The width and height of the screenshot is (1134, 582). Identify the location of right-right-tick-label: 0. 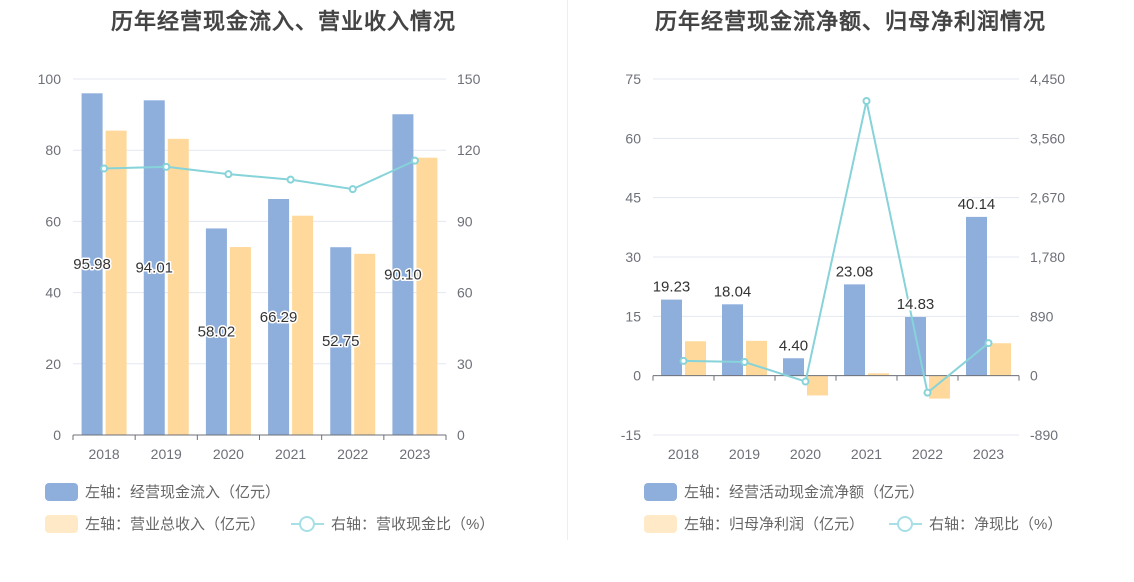
(1034, 376).